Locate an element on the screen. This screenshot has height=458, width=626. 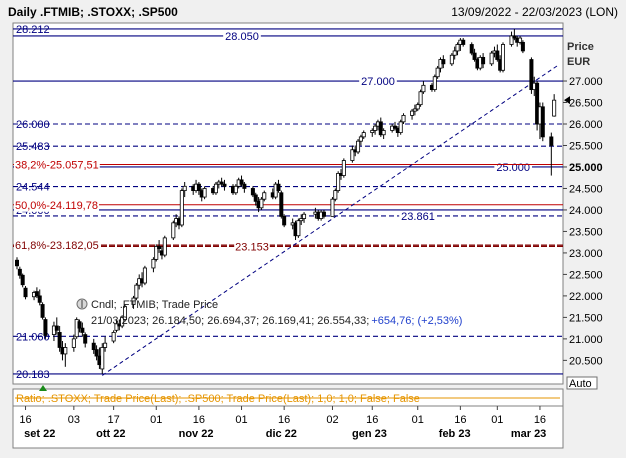
level-label: 28.050 is located at coordinates (242, 37).